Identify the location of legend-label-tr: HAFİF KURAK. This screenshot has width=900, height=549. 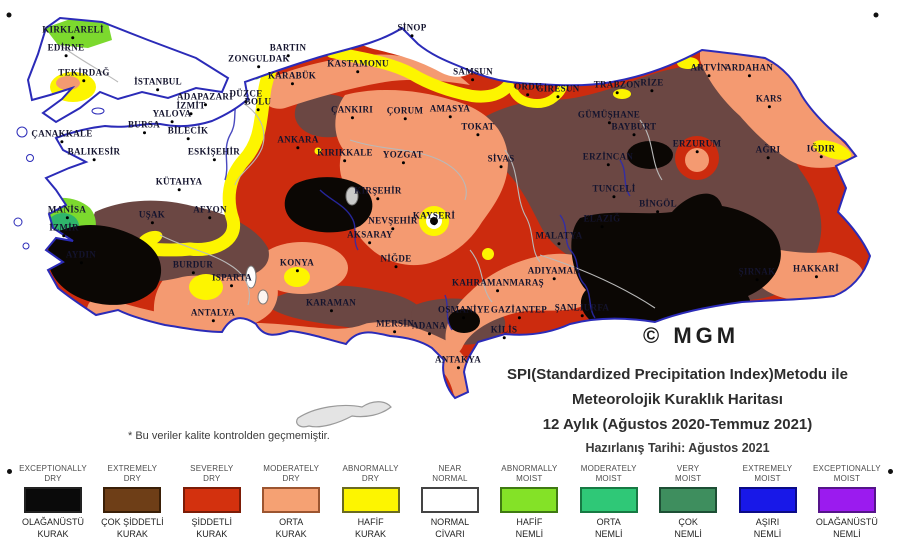
(371, 528).